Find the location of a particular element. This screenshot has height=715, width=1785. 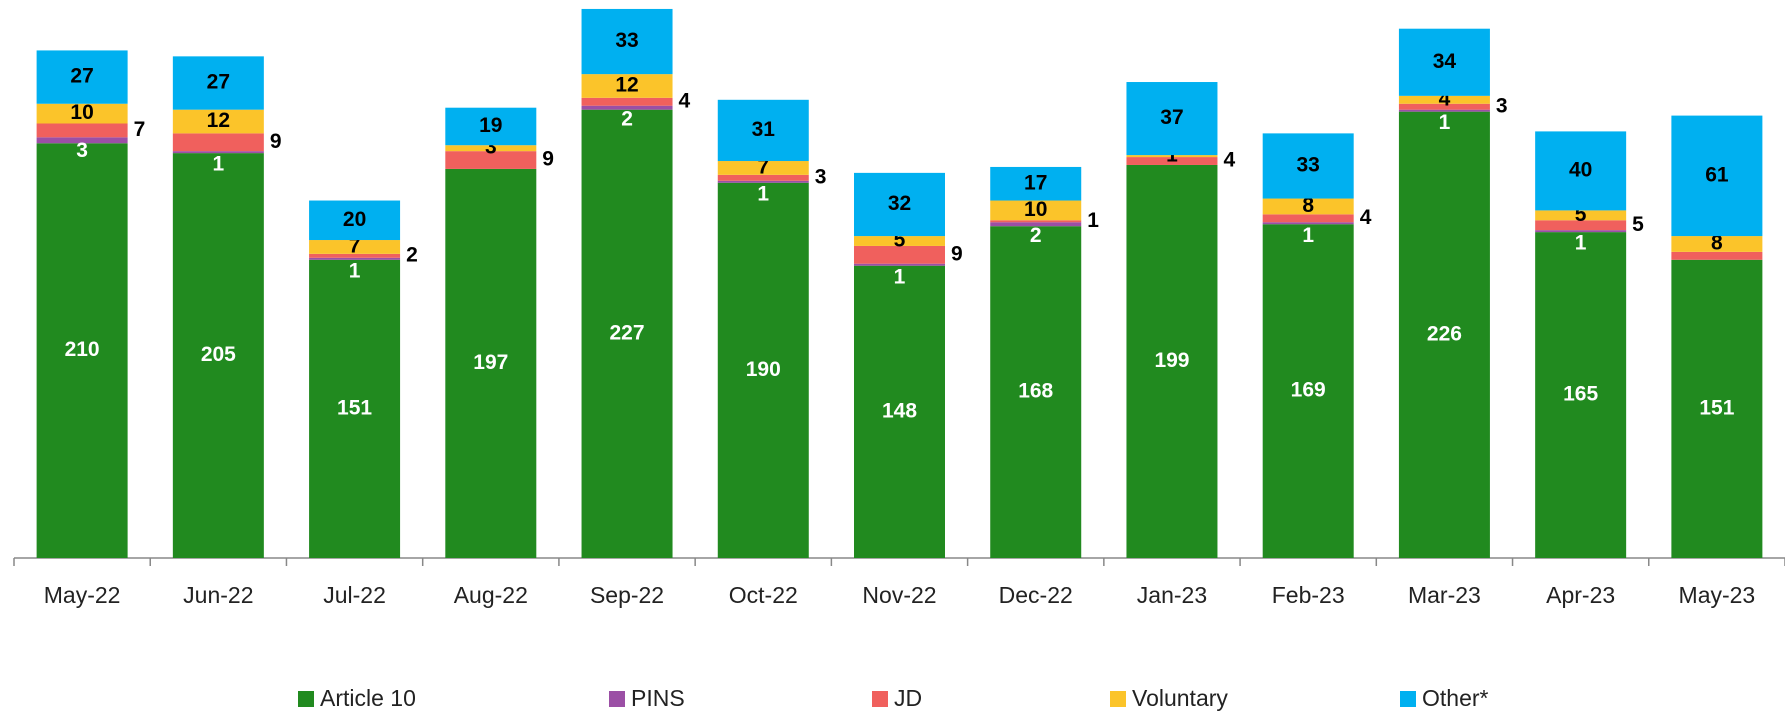

data-label: 37 is located at coordinates (1171, 117).